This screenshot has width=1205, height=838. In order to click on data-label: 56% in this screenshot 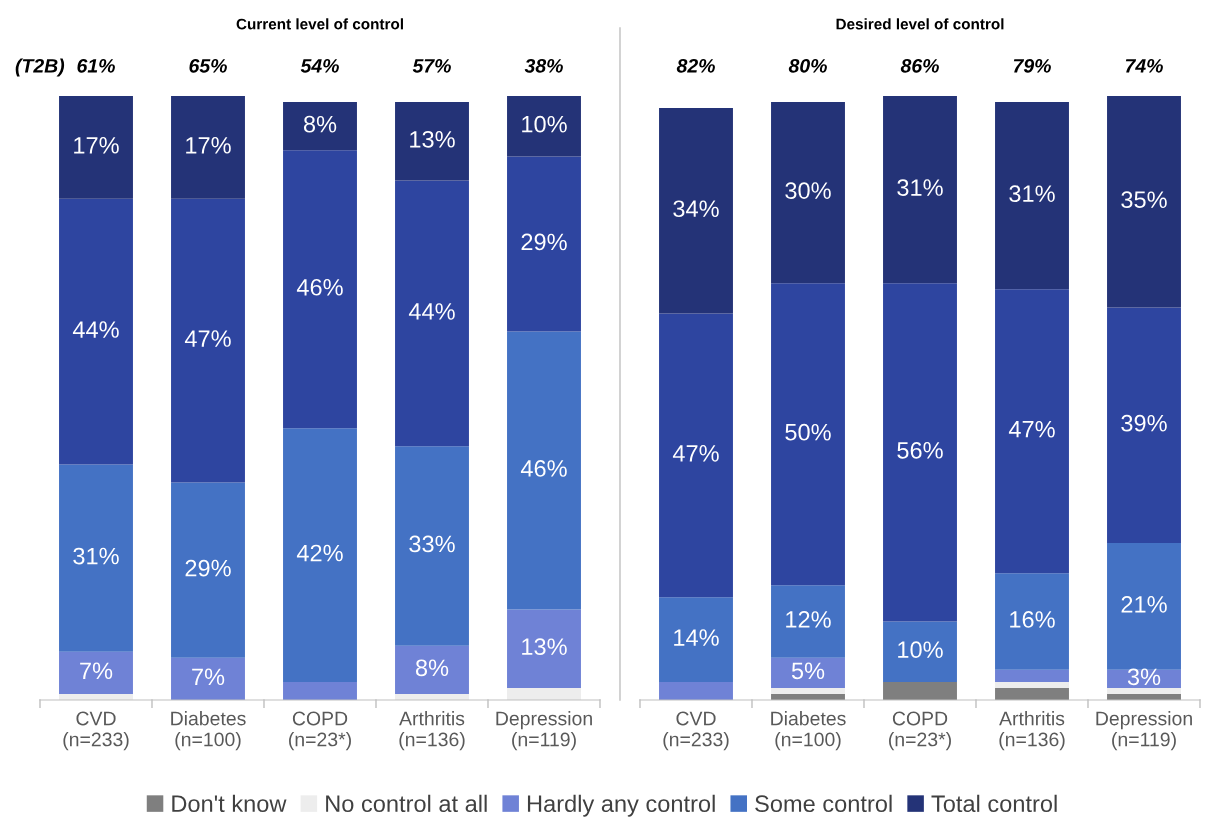, I will do `click(920, 450)`.